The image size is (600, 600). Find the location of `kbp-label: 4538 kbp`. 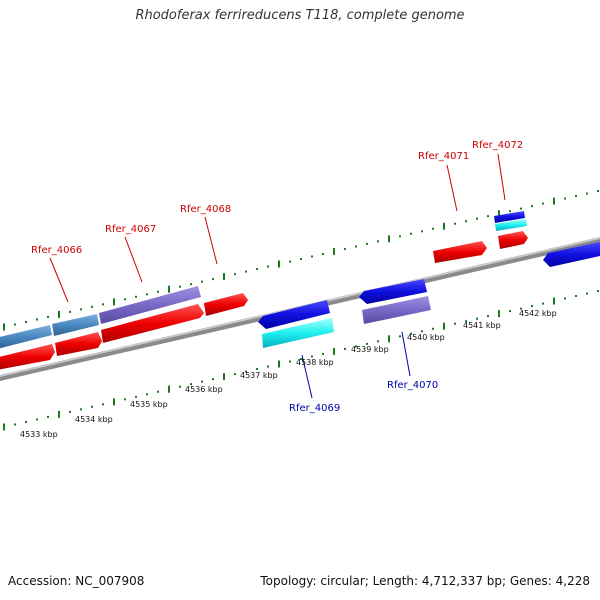

kbp-label: 4538 kbp is located at coordinates (315, 362).